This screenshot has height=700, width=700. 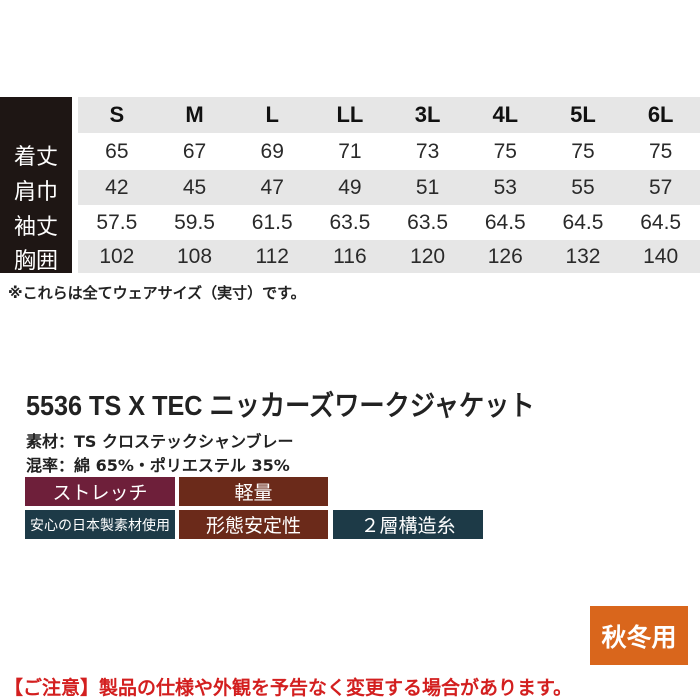 What do you see at coordinates (350, 187) in the screenshot?
I see `table-cell: 49` at bounding box center [350, 187].